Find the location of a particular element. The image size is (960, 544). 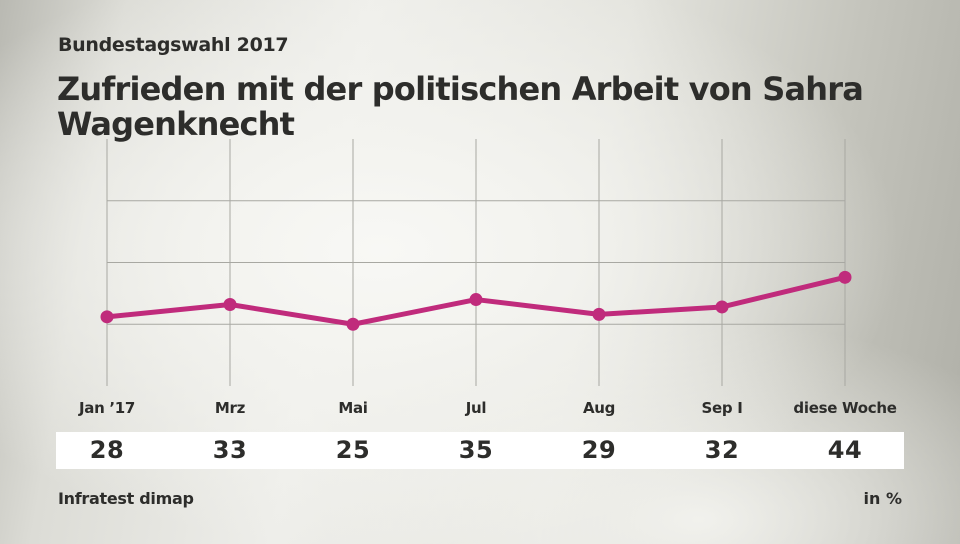

data-label: 29 is located at coordinates (599, 450).